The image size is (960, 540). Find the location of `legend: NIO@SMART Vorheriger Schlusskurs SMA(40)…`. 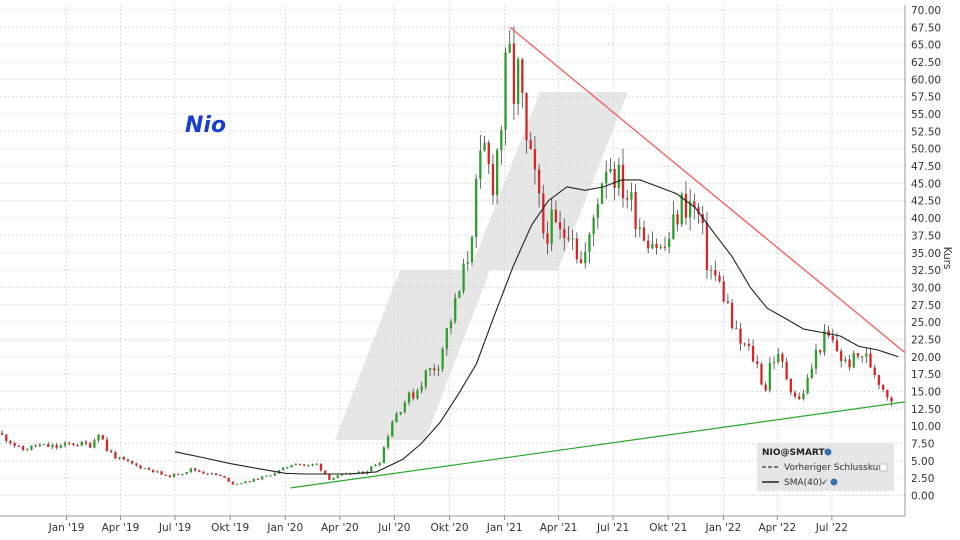

legend: NIO@SMART Vorheriger Schlusskurs SMA(40)… is located at coordinates (825, 467).